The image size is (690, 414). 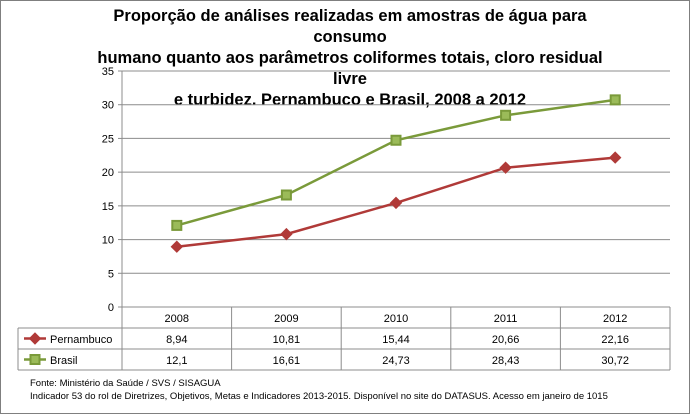 What do you see at coordinates (506, 361) in the screenshot?
I see `table-value-brasil: 28,43` at bounding box center [506, 361].